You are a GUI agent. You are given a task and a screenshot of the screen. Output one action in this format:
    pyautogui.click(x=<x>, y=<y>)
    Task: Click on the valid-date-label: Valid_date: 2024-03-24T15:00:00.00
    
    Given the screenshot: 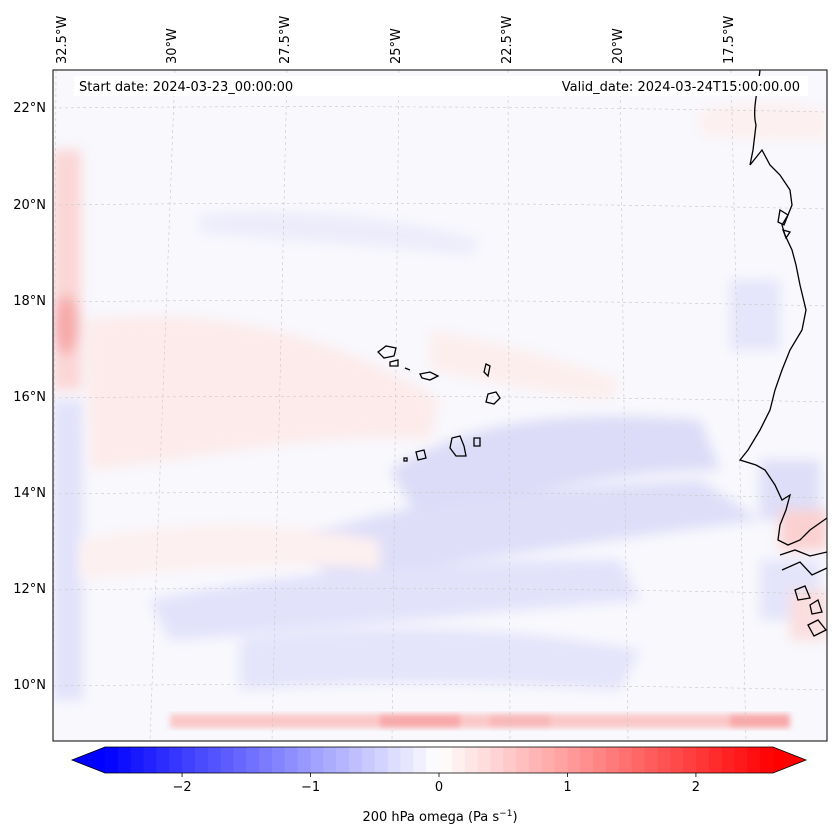 What is the action you would take?
    pyautogui.click(x=681, y=87)
    